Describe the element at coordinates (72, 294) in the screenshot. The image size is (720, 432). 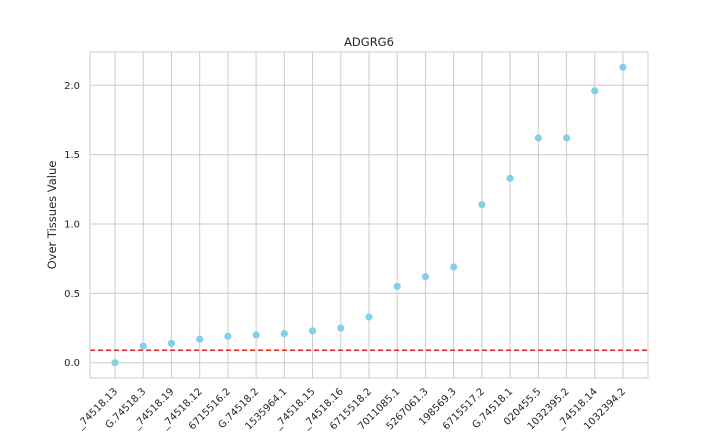
I see `y-tick-label: 0.5` at that location.